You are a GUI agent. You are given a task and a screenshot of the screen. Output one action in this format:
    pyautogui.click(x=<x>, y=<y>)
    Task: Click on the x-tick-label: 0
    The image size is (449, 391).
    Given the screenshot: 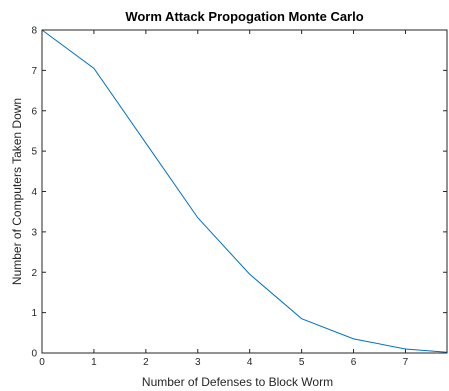 What is the action you would take?
    pyautogui.click(x=42, y=362)
    